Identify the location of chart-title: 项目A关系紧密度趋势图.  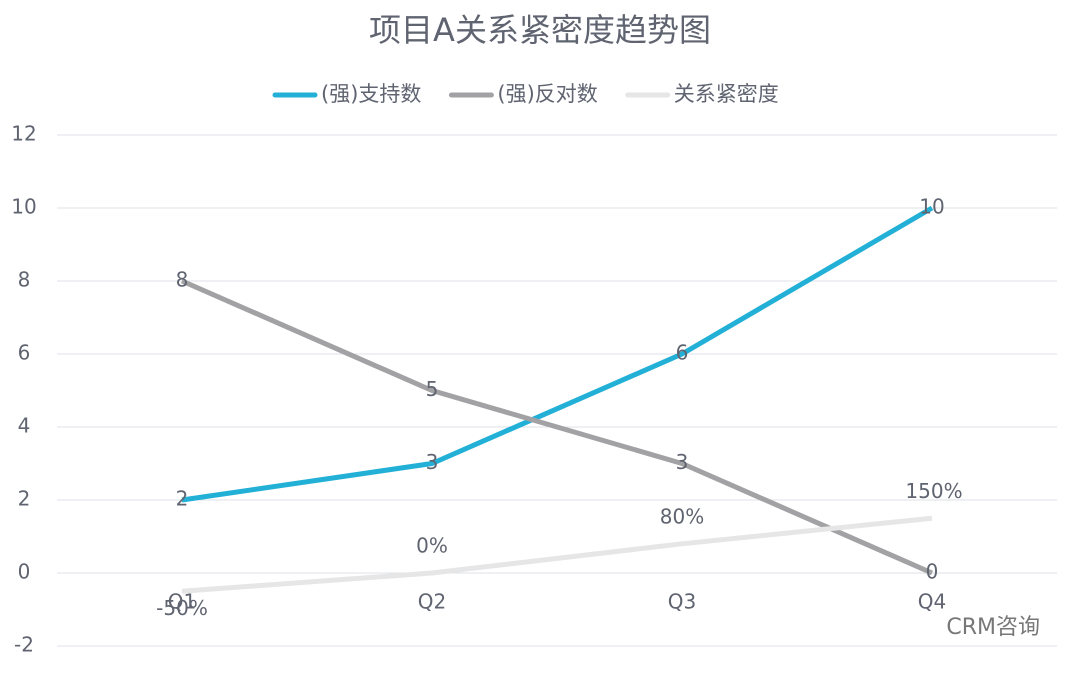
(540, 30).